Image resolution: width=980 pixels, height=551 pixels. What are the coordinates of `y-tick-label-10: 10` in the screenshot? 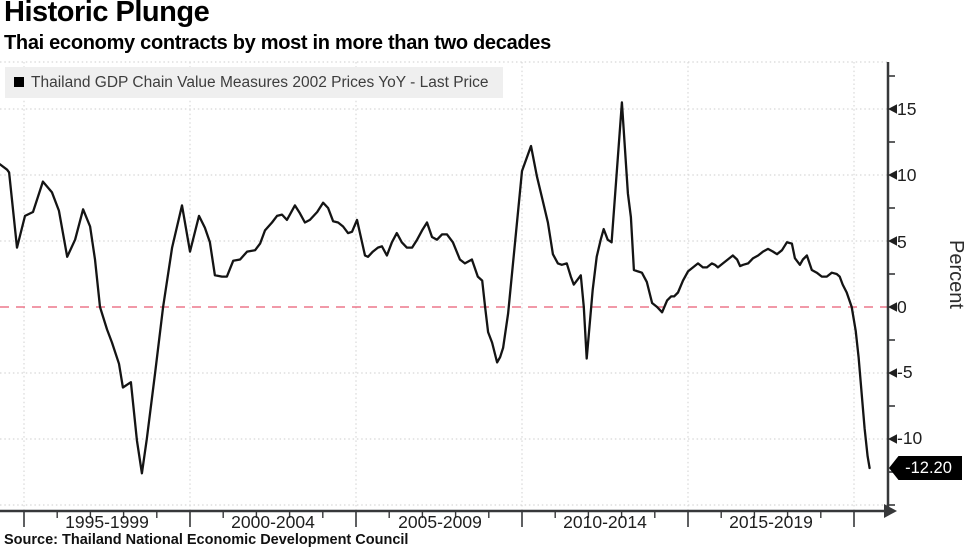 It's located at (907, 175).